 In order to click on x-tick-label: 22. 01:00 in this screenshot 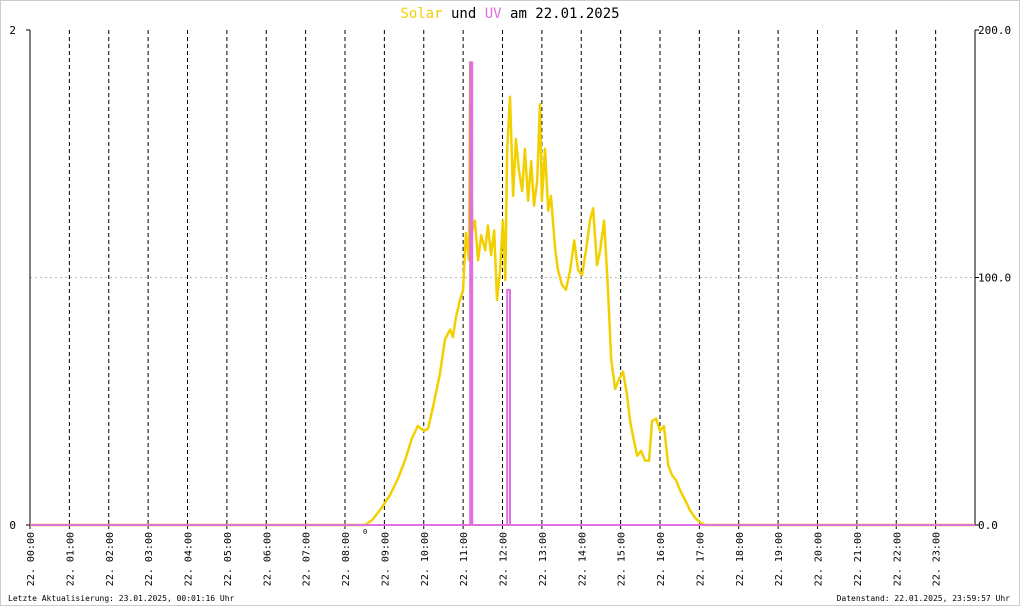, I will do `click(70, 559)`.